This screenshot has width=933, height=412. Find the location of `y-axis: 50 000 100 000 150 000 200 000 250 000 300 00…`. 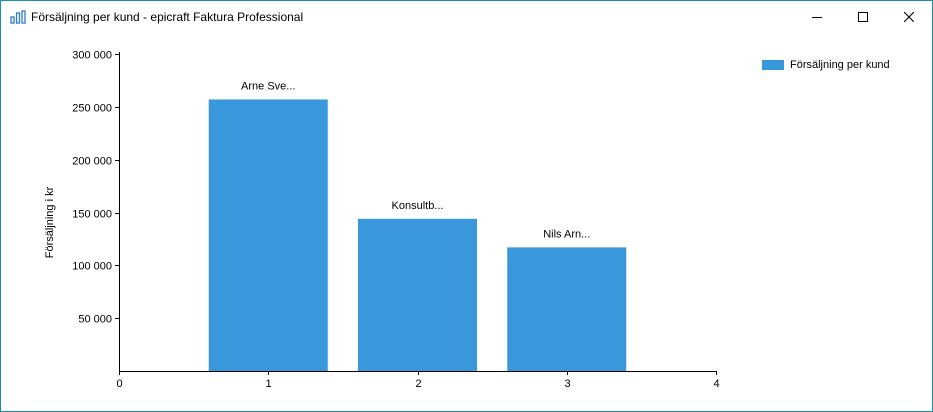

y-axis: 50 000 100 000 150 000 200 000 250 000 300 00… is located at coordinates (96, 211).